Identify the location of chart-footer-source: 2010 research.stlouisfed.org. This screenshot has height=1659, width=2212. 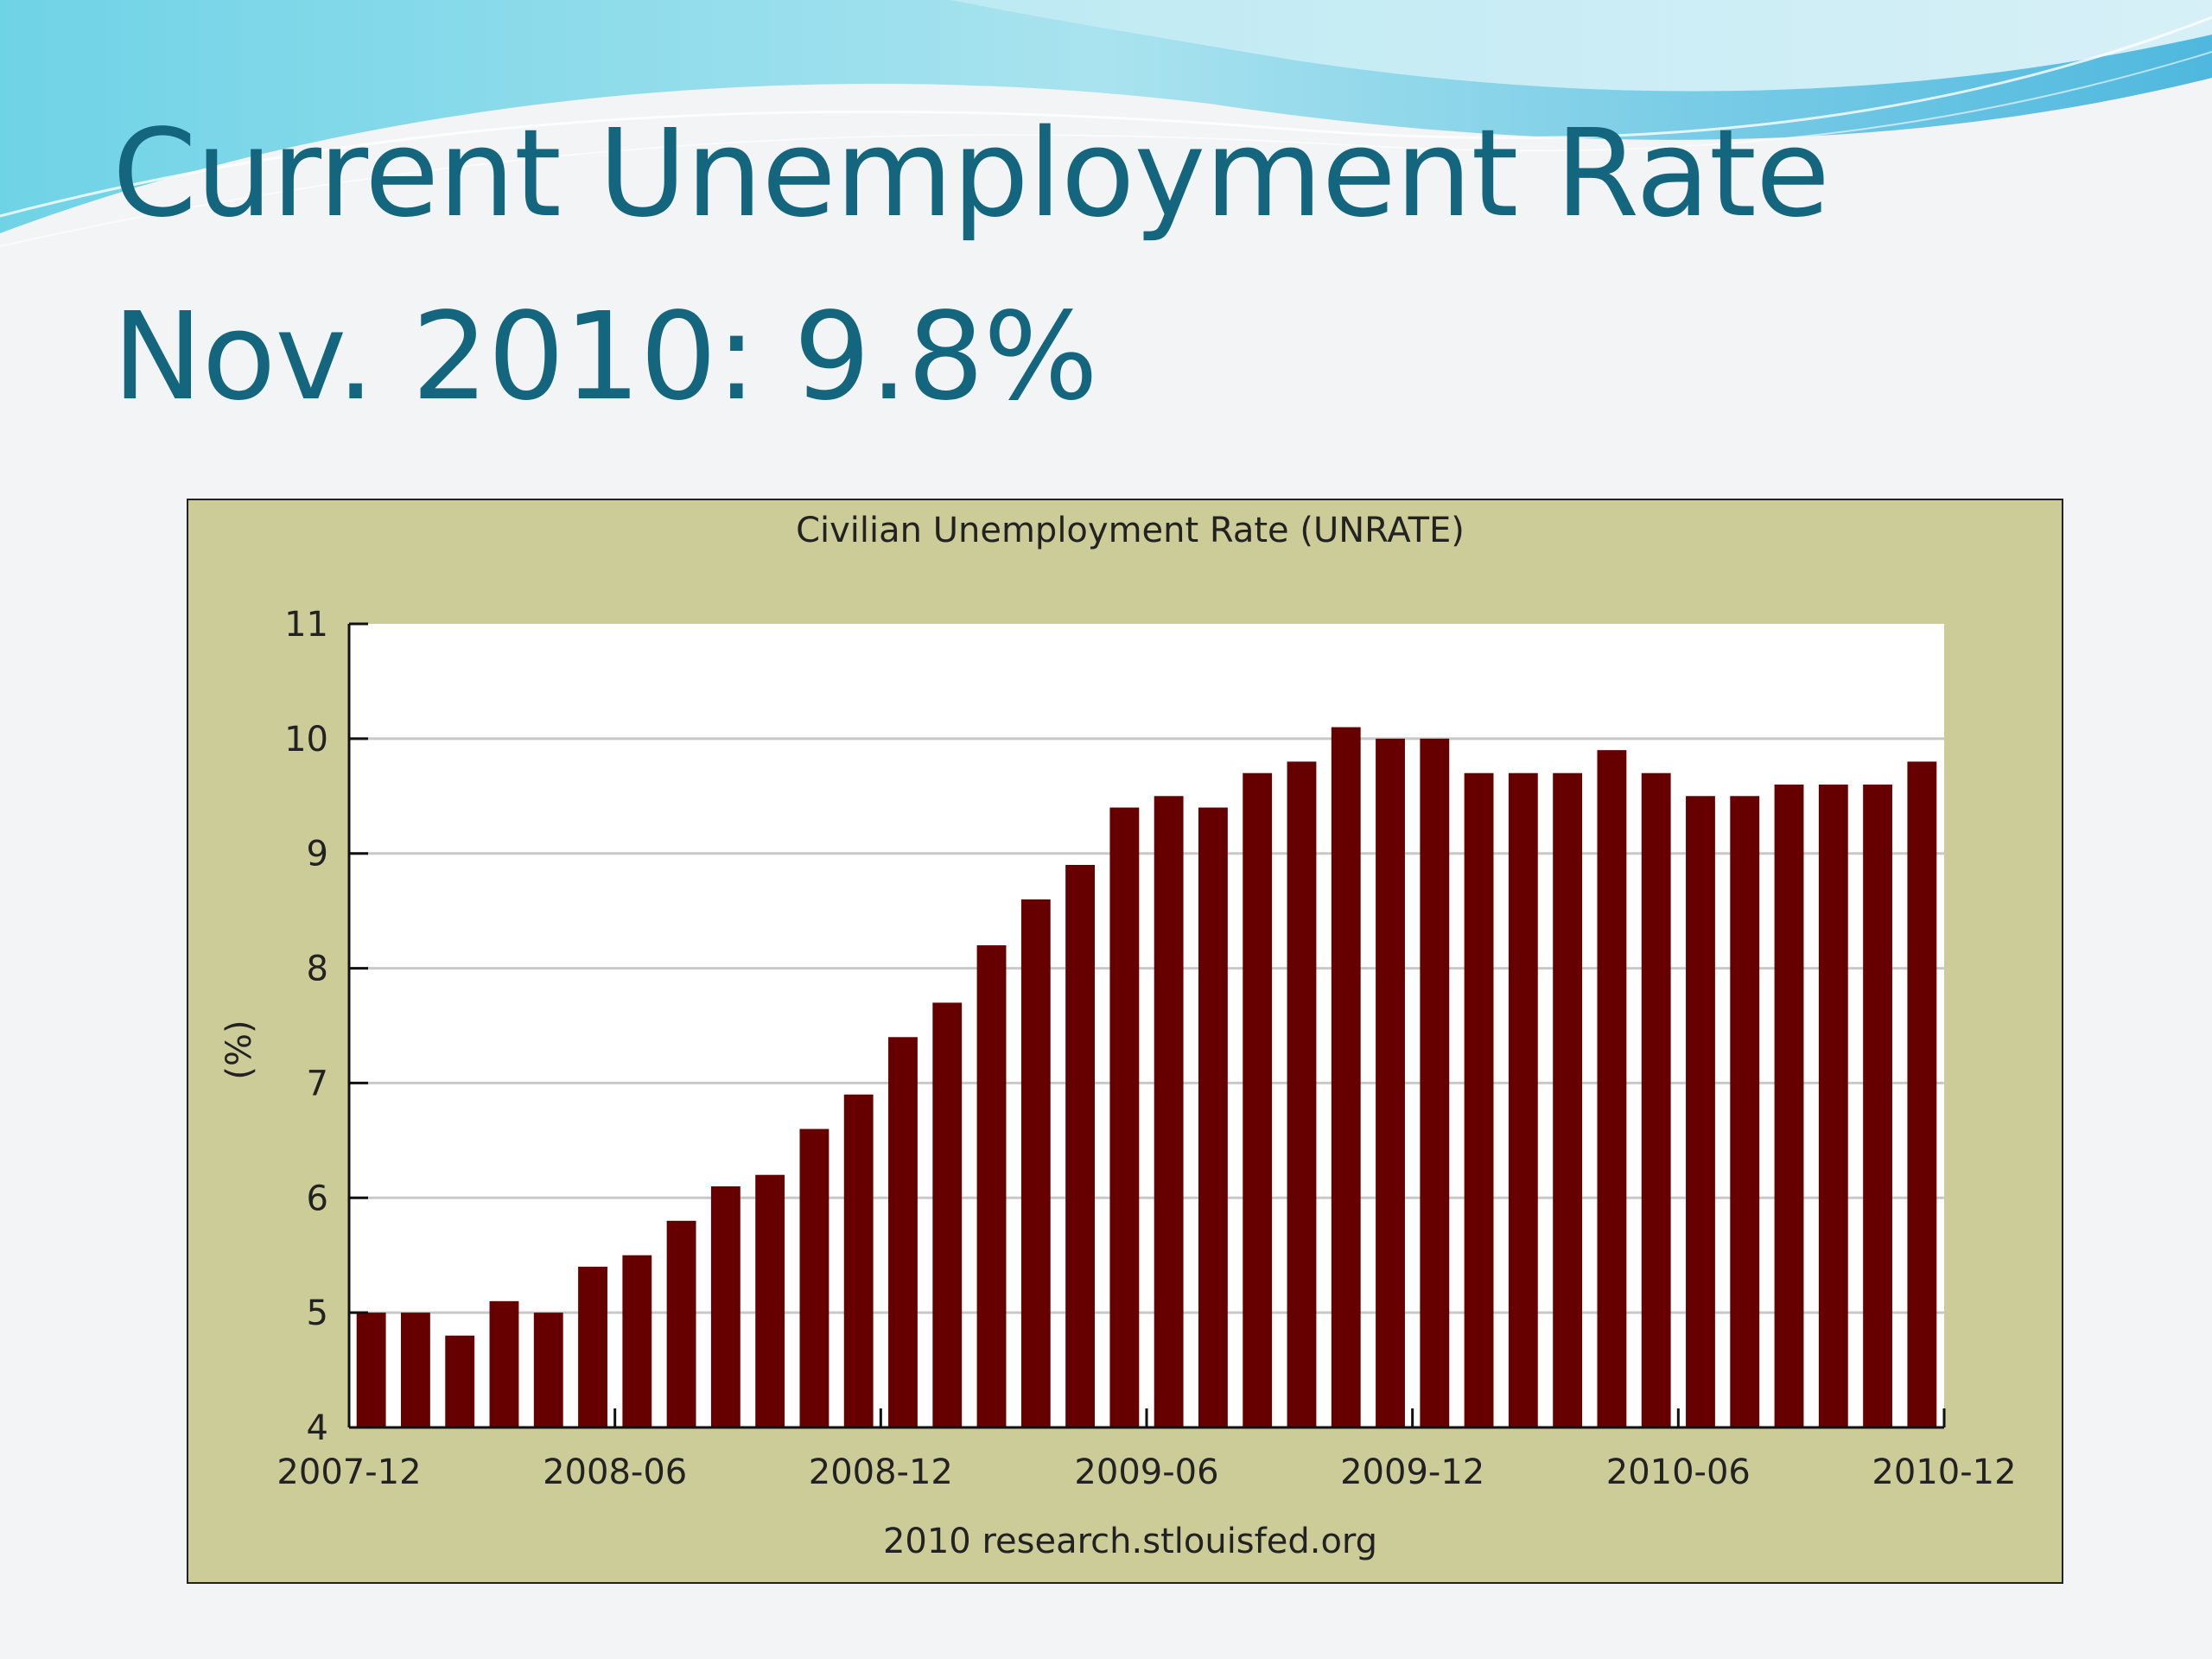
(1130, 1541).